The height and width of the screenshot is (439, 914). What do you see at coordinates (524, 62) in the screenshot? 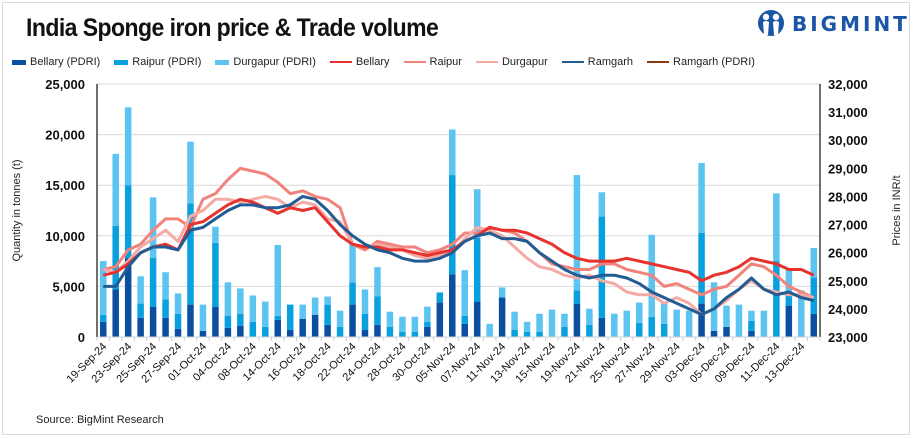
I see `legend-label: Durgapur` at bounding box center [524, 62].